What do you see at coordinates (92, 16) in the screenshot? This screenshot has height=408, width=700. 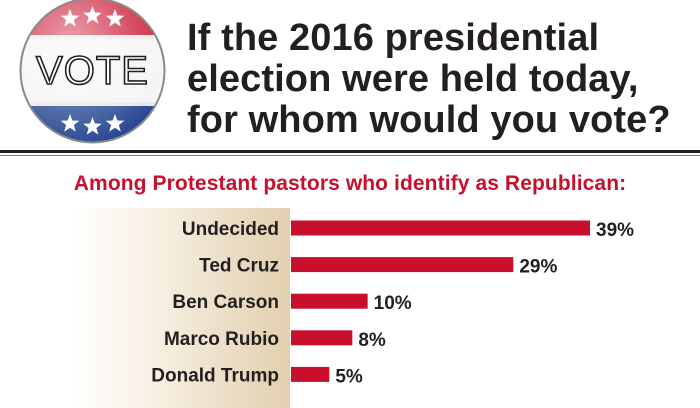 I see `star-icon-top` at bounding box center [92, 16].